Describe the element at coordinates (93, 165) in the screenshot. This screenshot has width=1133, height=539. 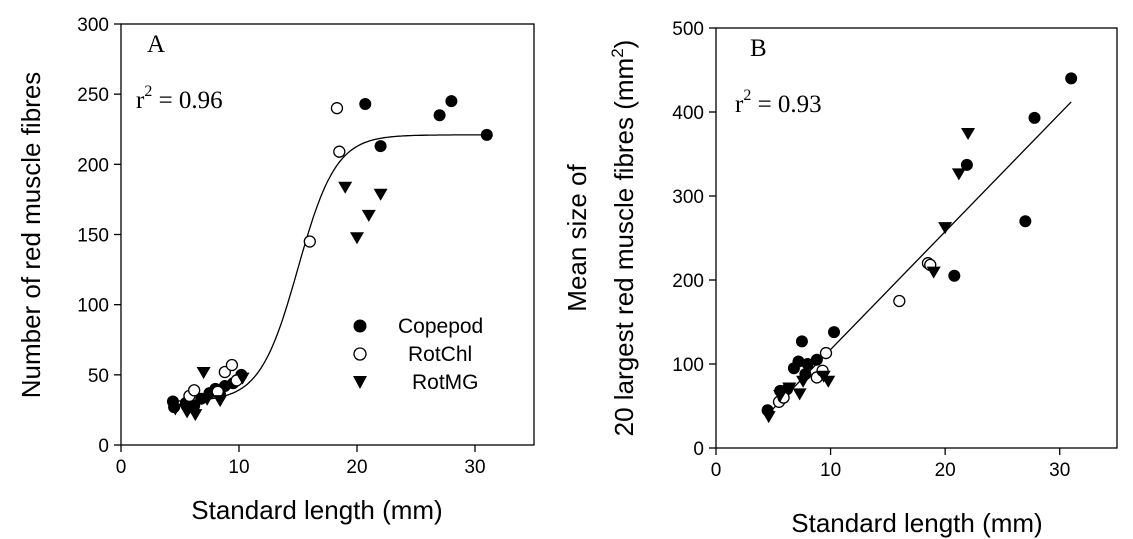
I see `panel-a-y-tick-label: 200` at that location.